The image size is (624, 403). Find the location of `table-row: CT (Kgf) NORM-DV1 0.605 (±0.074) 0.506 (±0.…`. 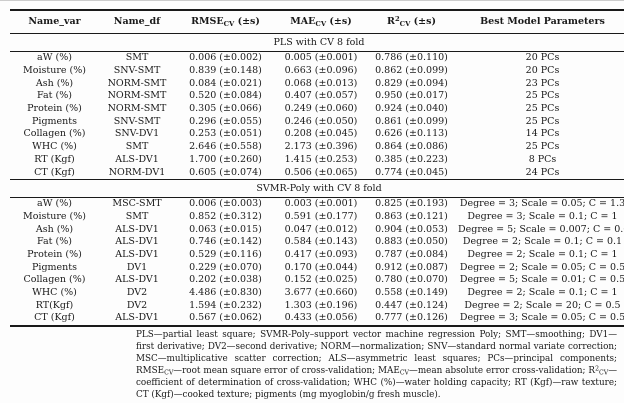

table-row: CT (Kgf) NORM-DV1 0.605 (±0.074) 0.506 (±0.… is located at coordinates (317, 172).